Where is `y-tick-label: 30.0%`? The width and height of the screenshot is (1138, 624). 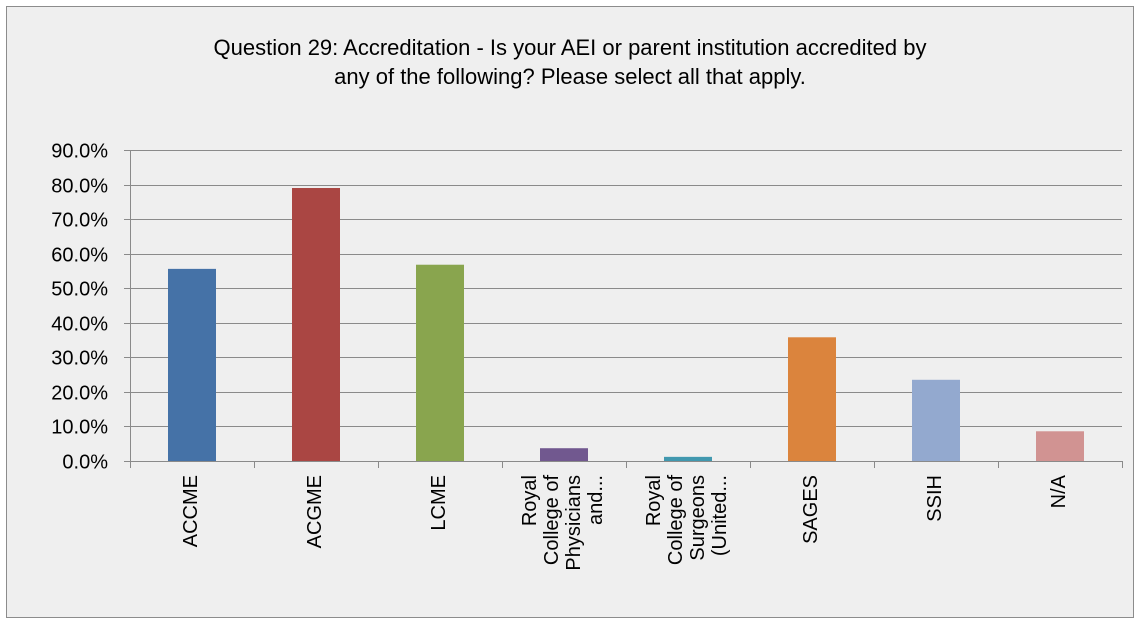
y-tick-label: 30.0% is located at coordinates (79, 359).